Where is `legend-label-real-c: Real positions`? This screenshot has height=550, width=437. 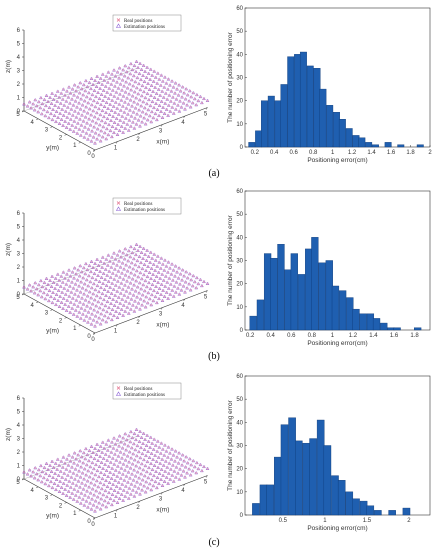 legend-label-real-c: Real positions is located at coordinates (138, 389).